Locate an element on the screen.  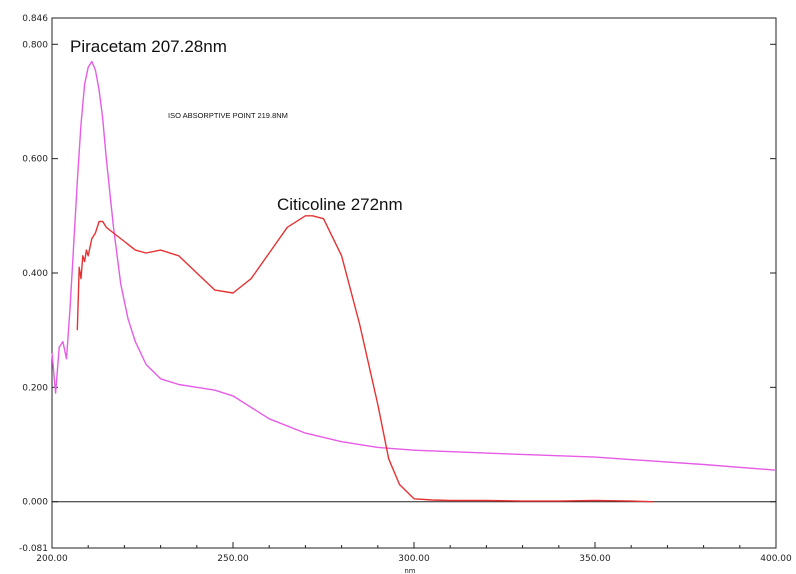
y-tick-label: 0.400 is located at coordinates (35, 274).